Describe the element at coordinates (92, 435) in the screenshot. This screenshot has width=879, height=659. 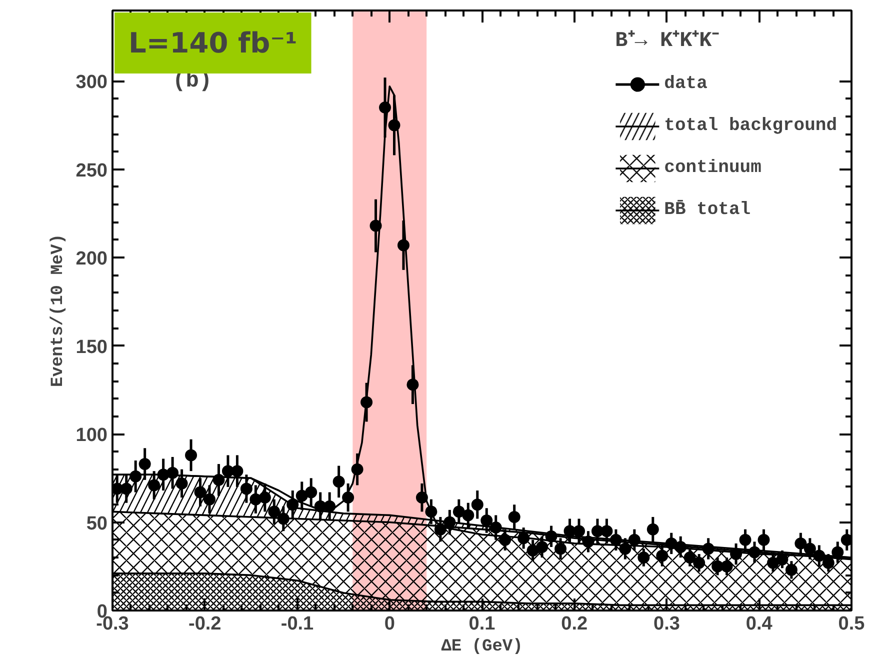
I see `y-tick-label: 100` at that location.